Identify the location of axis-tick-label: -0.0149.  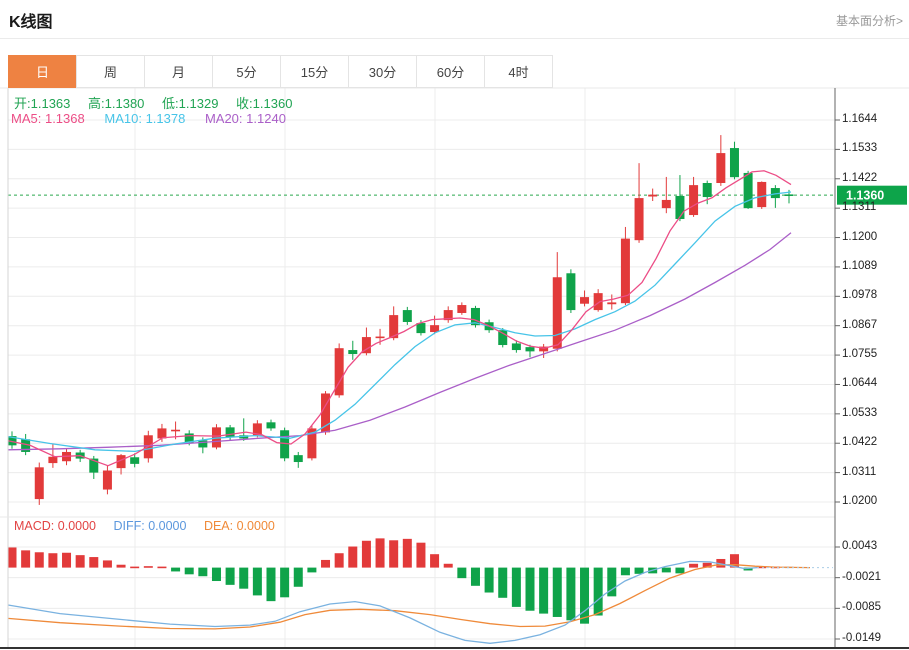
(862, 638).